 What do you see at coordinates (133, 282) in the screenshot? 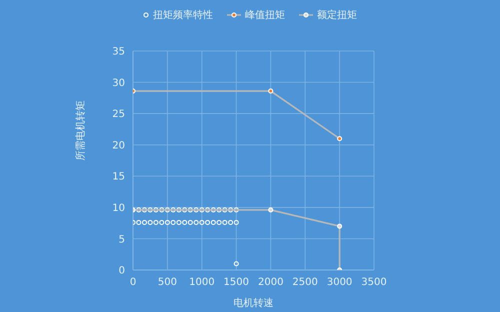
I see `x-tick-label: 0` at bounding box center [133, 282].